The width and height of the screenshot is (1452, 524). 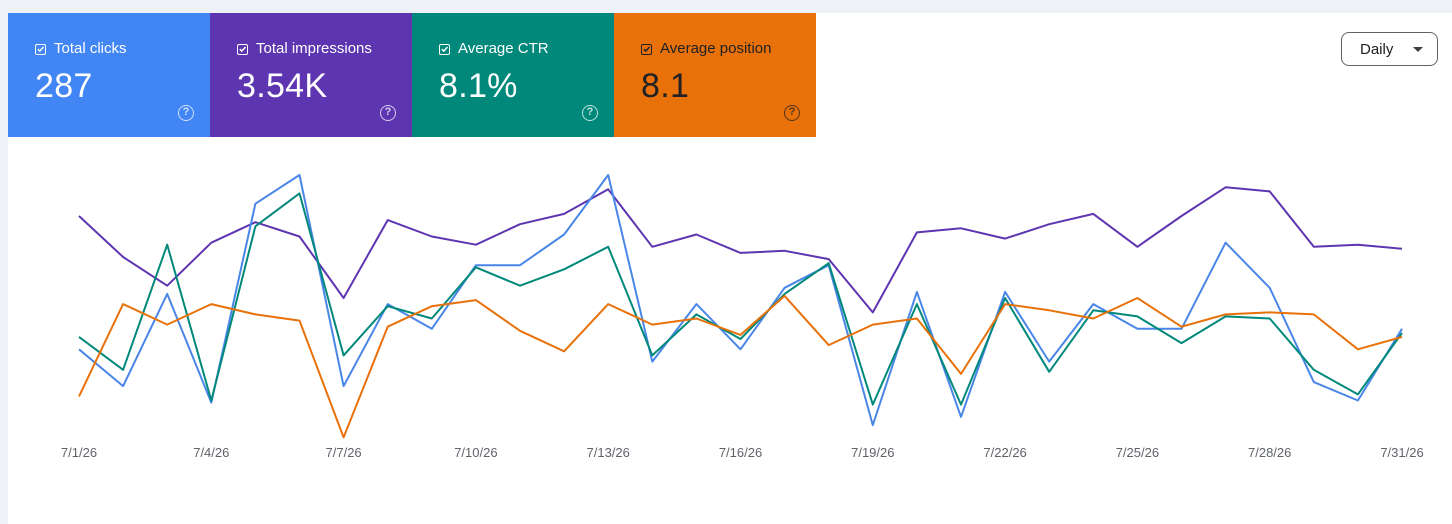 What do you see at coordinates (503, 48) in the screenshot?
I see `metric-label: Average CTR` at bounding box center [503, 48].